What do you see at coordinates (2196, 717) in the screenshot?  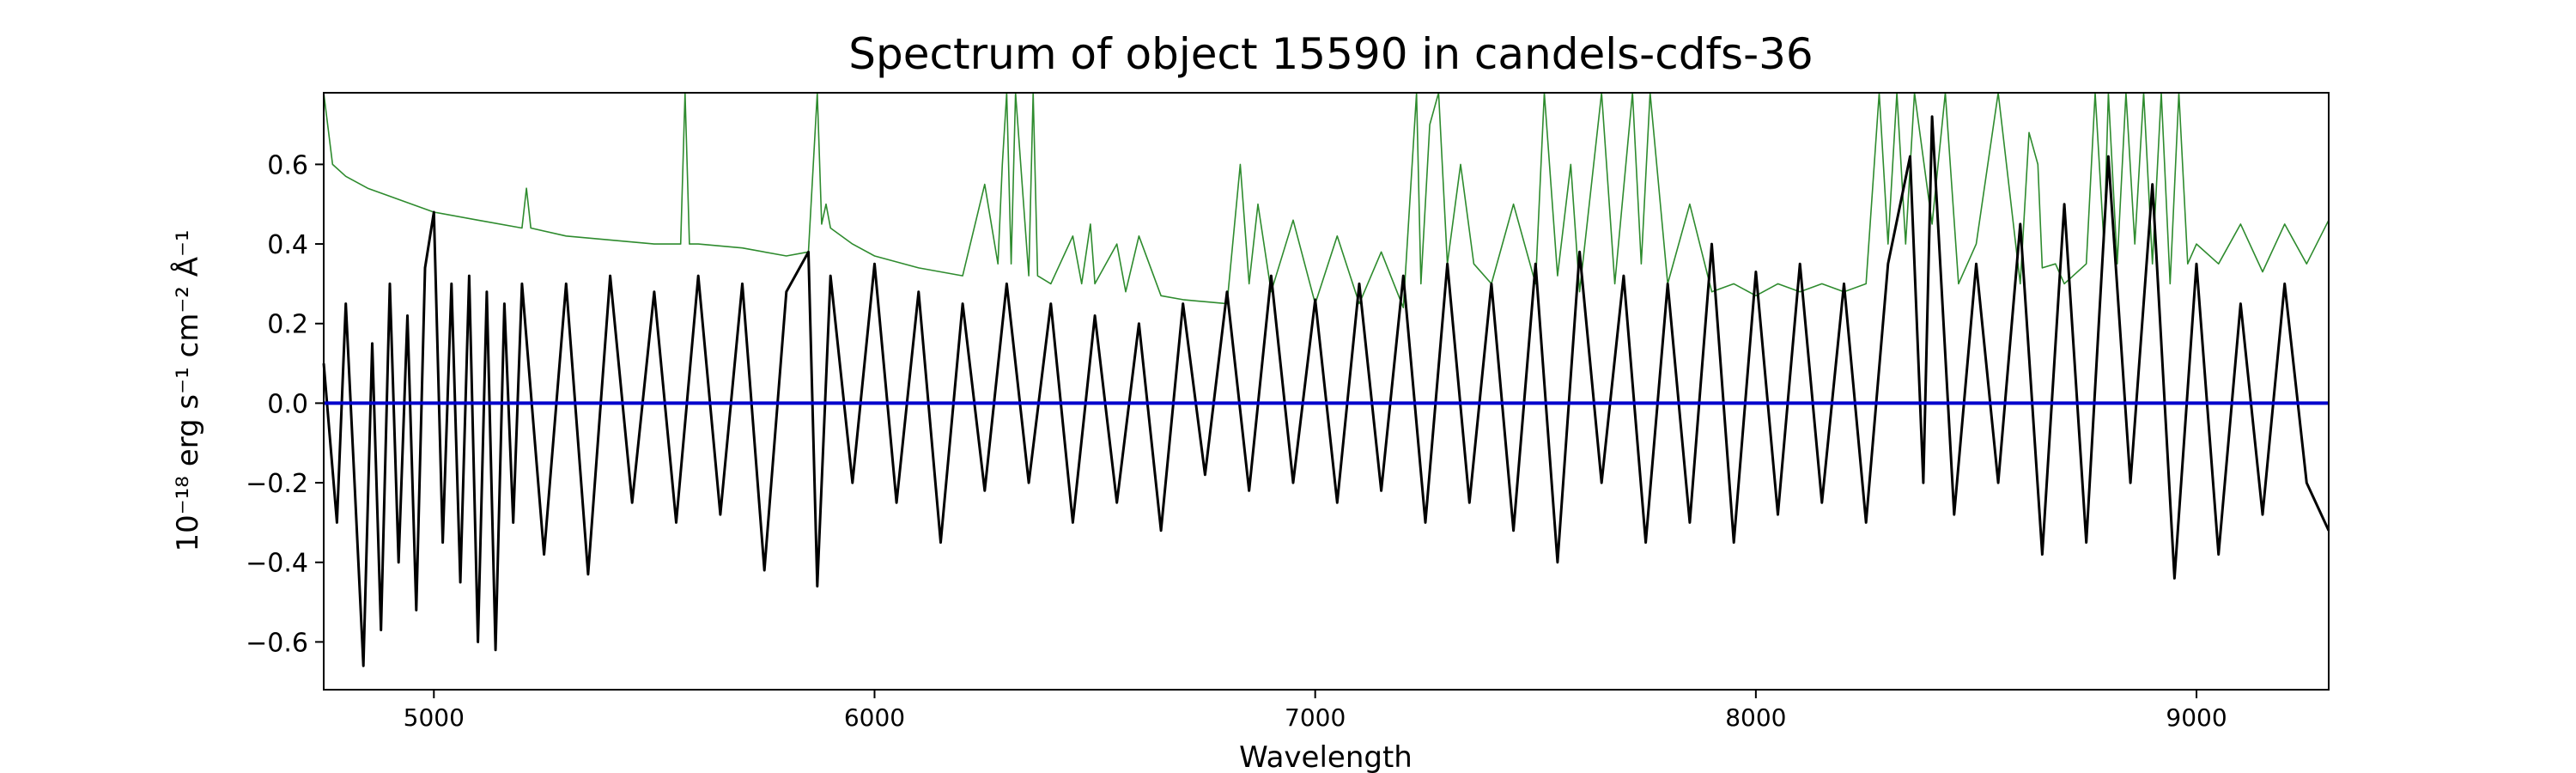 I see `x-tick-label: 9000` at bounding box center [2196, 717].